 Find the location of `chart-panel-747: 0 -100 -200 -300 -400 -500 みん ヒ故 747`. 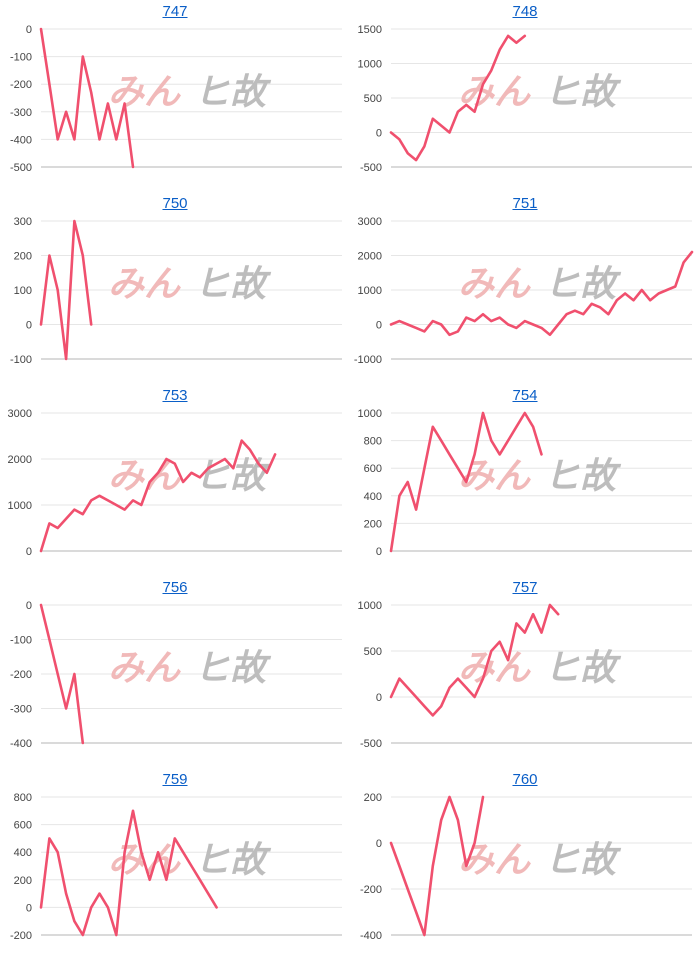

chart-panel-747: 0 -100 -200 -300 -400 -500 みん ヒ故 747 is located at coordinates (175, 96).